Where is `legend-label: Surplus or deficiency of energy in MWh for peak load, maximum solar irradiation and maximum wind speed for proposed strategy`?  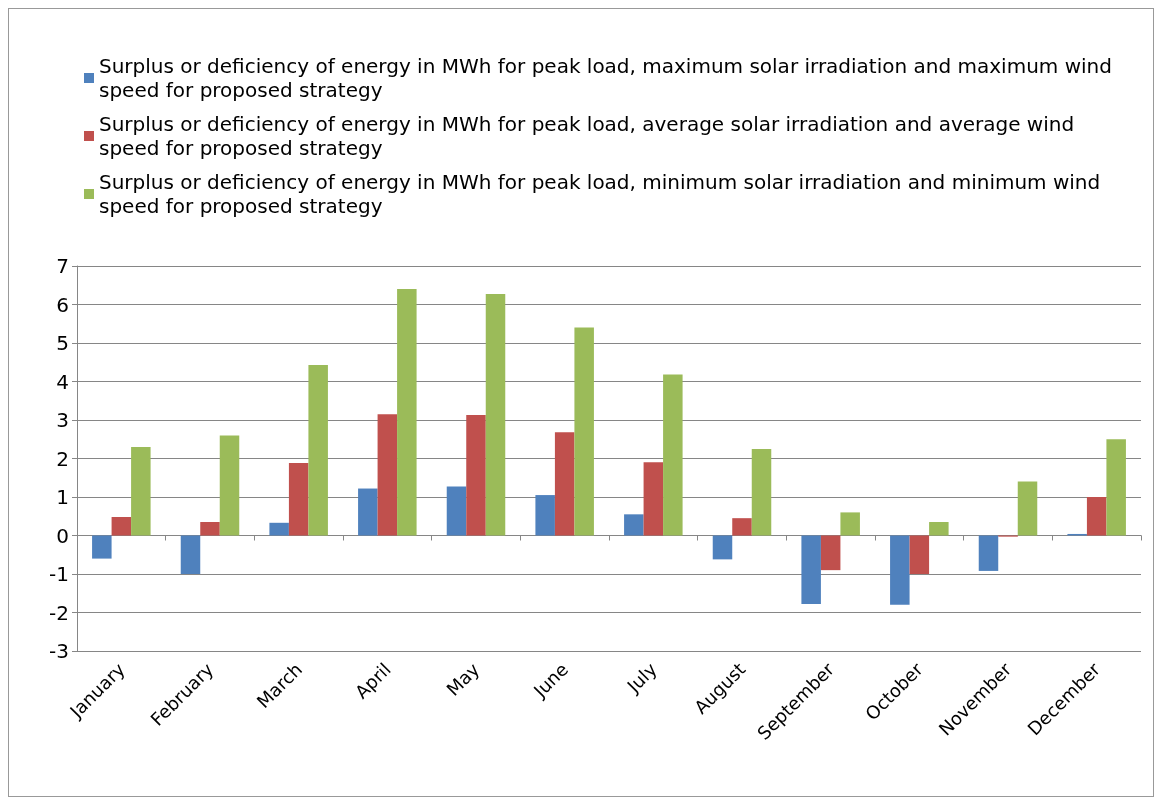
legend-label: Surplus or deficiency of energy in MWh for peak load, maximum solar irradiation and maximum wind speed for proposed strategy is located at coordinates (609, 78).